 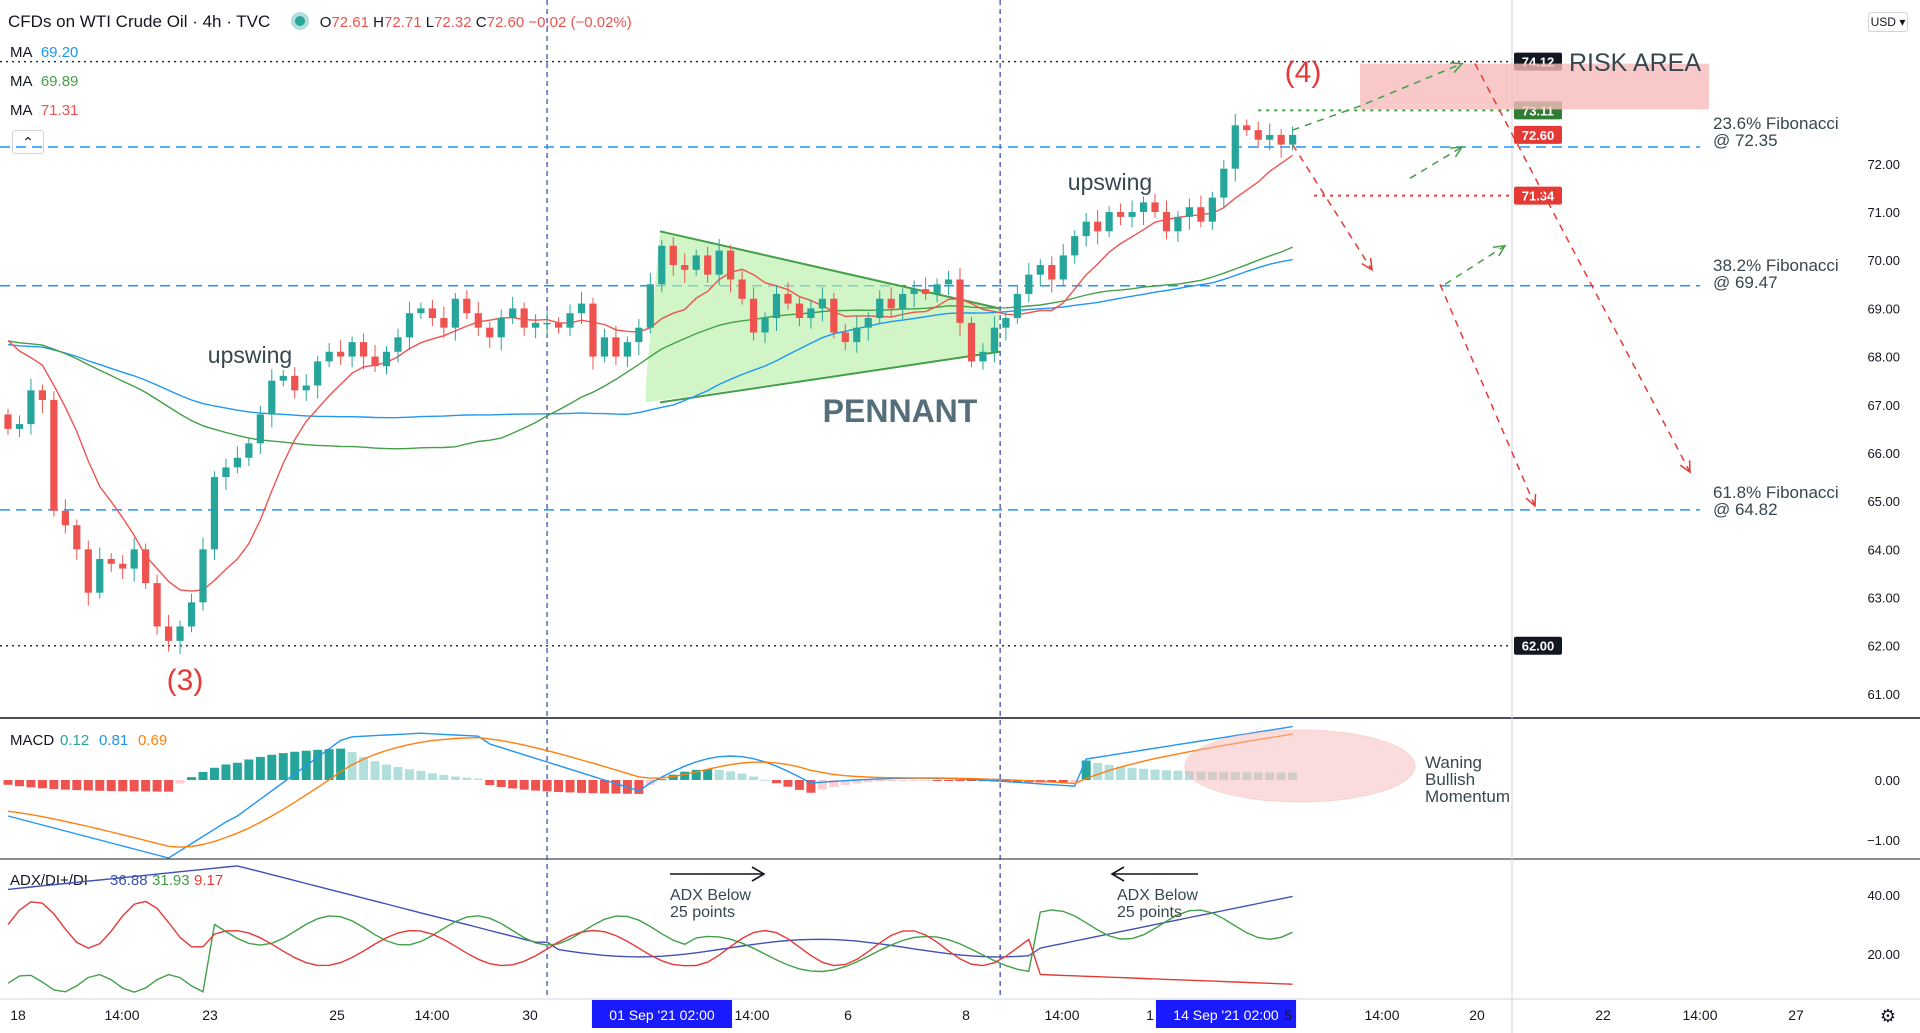 I want to click on ohlc-open: 72.61, so click(x=350, y=22).